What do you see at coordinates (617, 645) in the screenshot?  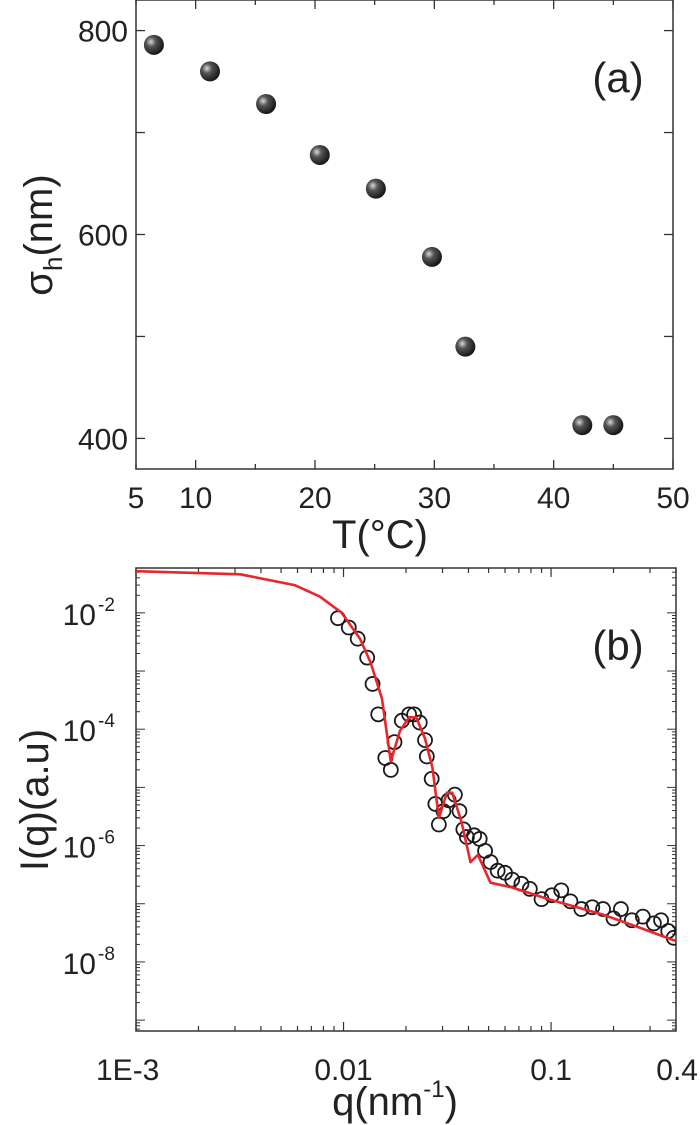 I see `panel-b-label: (b)` at bounding box center [617, 645].